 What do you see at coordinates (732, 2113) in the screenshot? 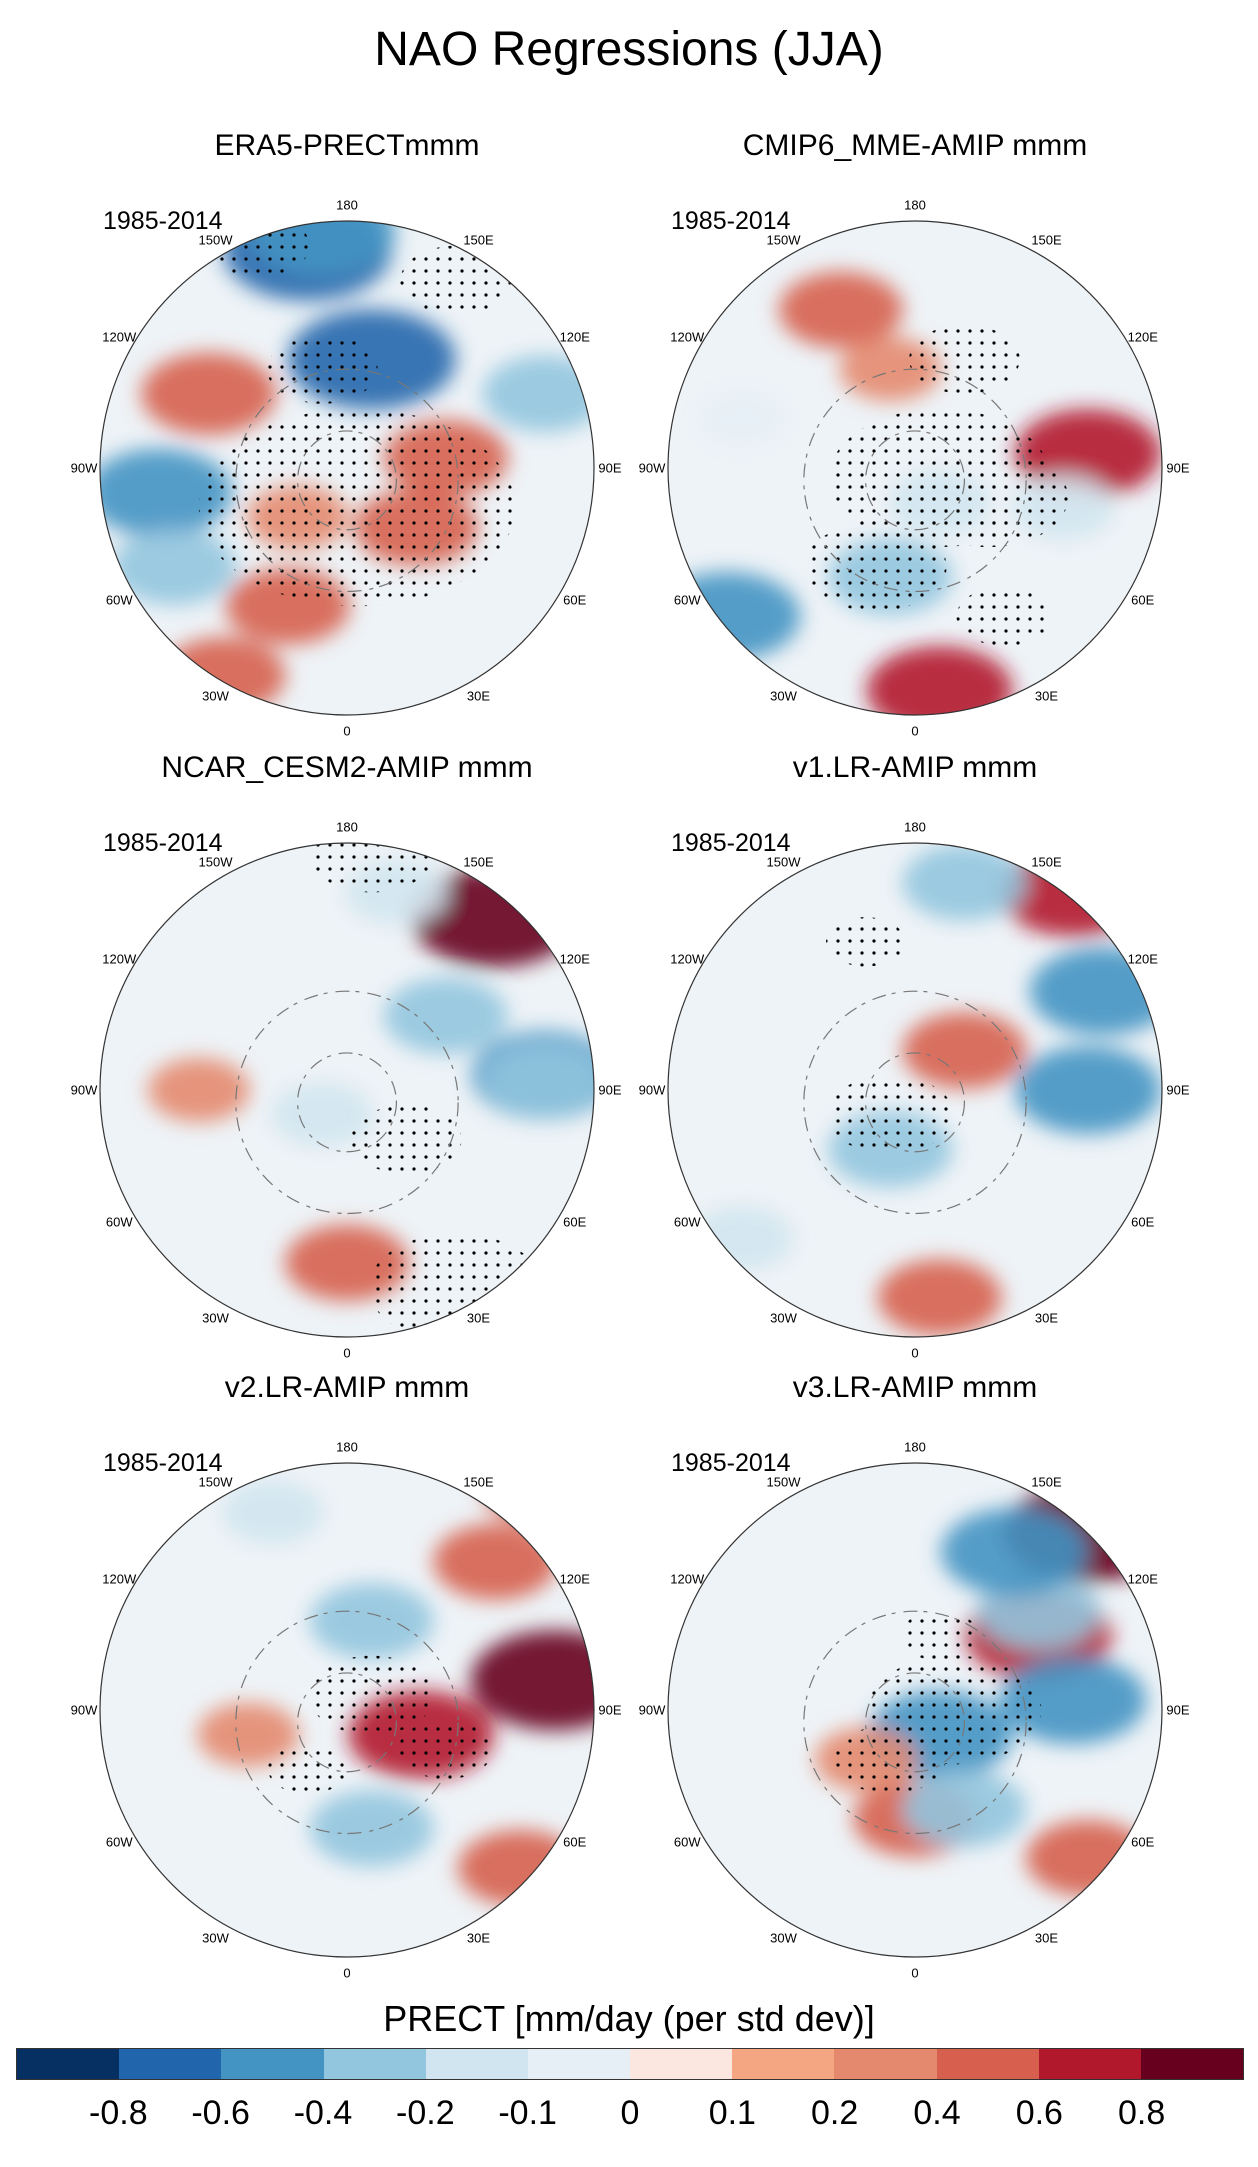
I see `colorbar-tick-label: 0.1` at bounding box center [732, 2113].